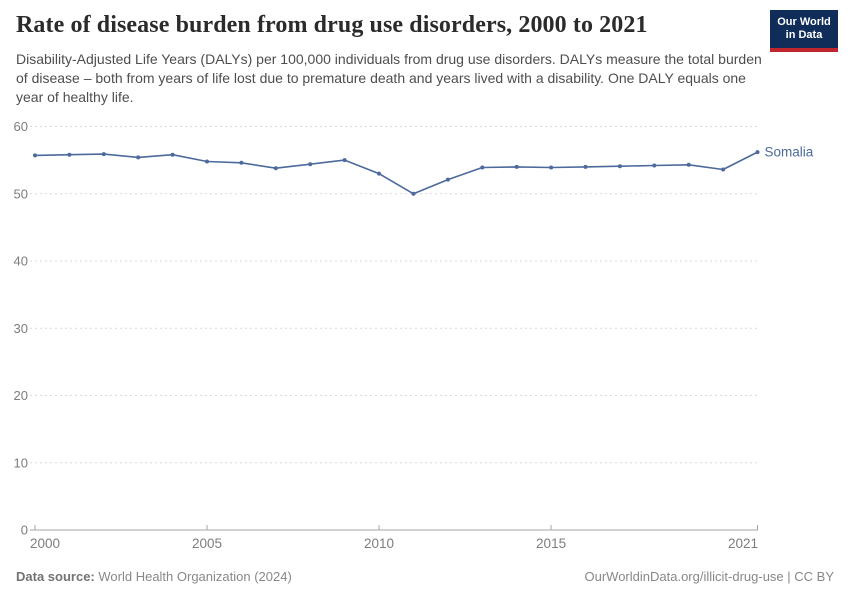 The height and width of the screenshot is (600, 850). I want to click on data-source-value: World Health Organization (2024), so click(195, 576).